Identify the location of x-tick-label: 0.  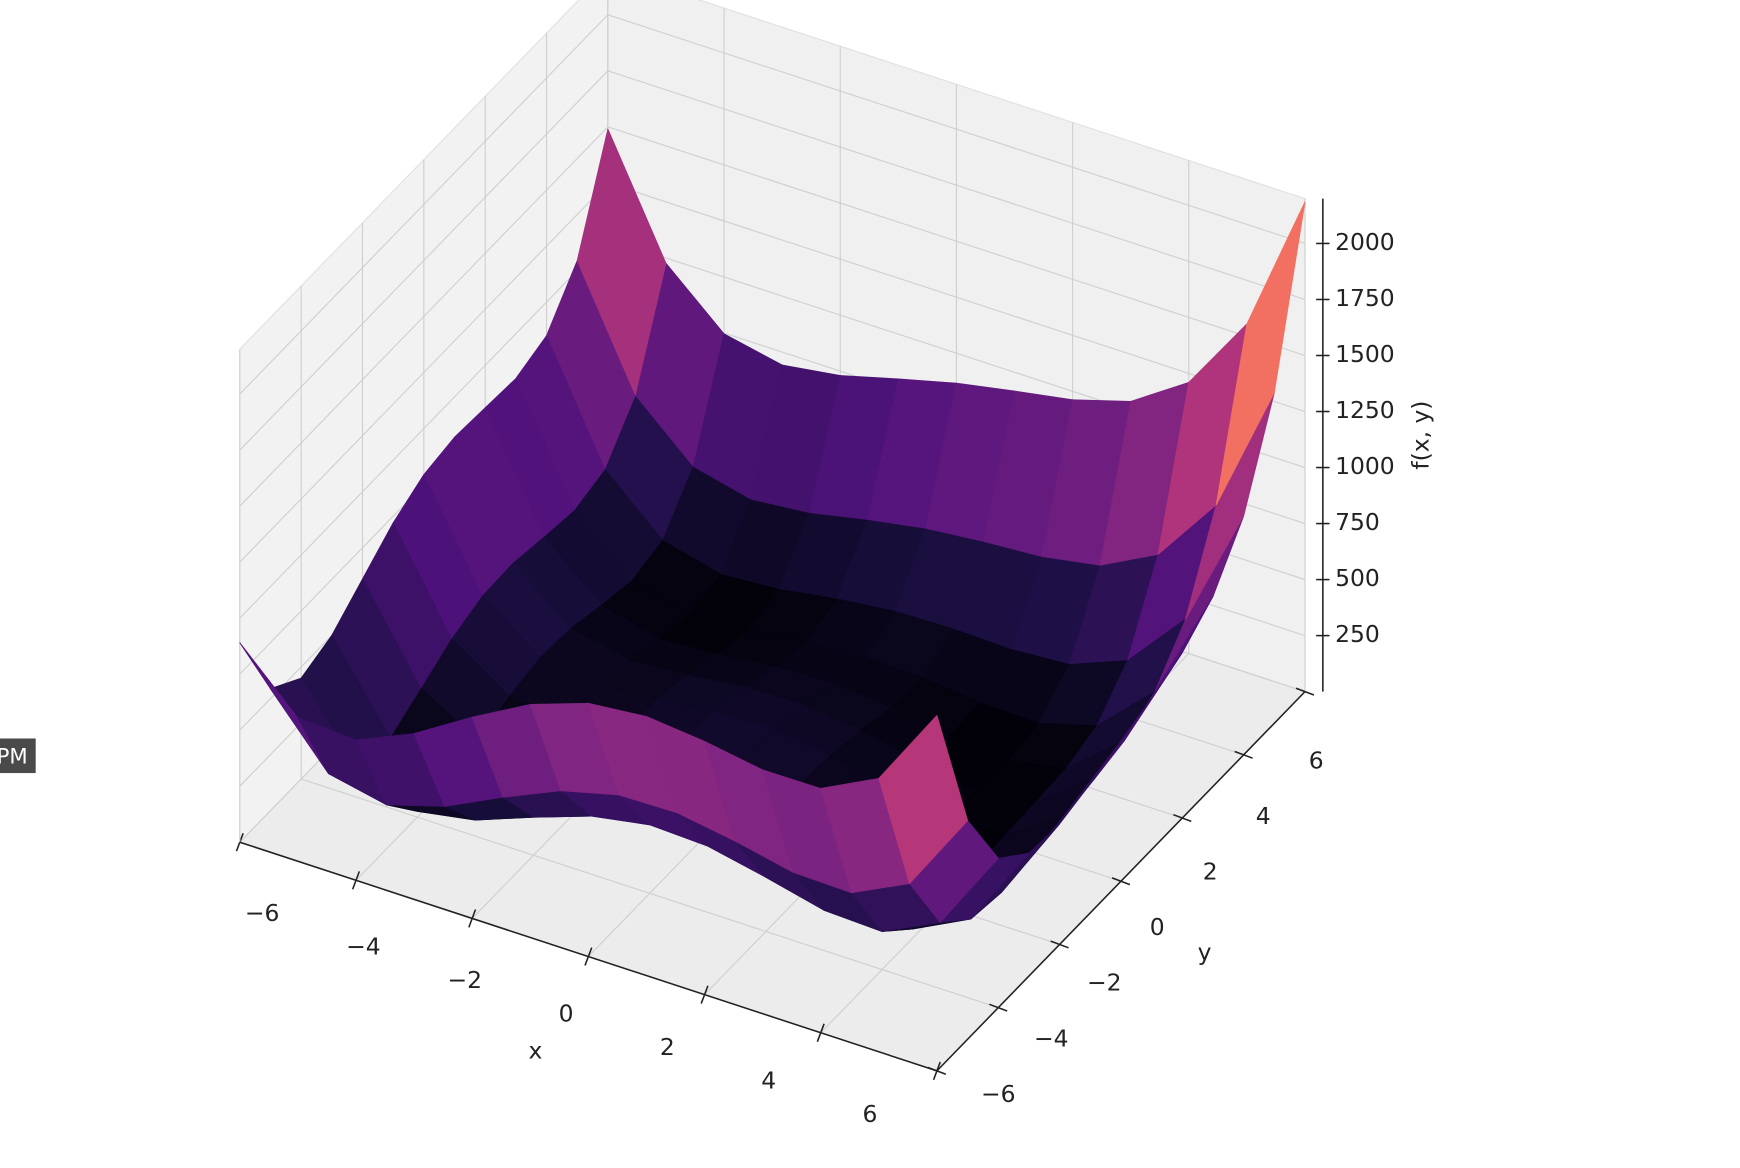
(566, 1014).